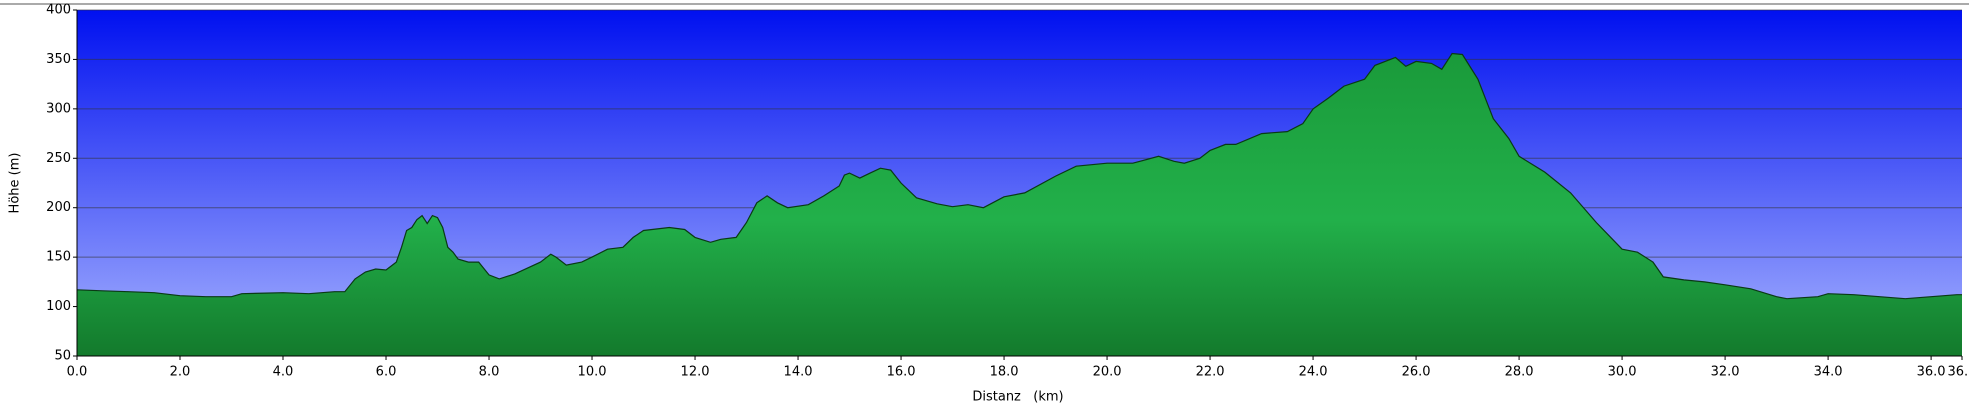  I want to click on x-tick-label: 8.0, so click(489, 372).